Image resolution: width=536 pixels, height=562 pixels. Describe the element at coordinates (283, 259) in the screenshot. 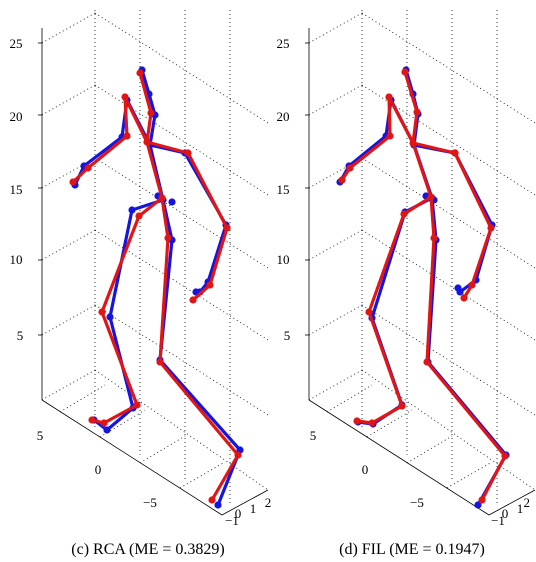

I see `z-tick: 10` at that location.